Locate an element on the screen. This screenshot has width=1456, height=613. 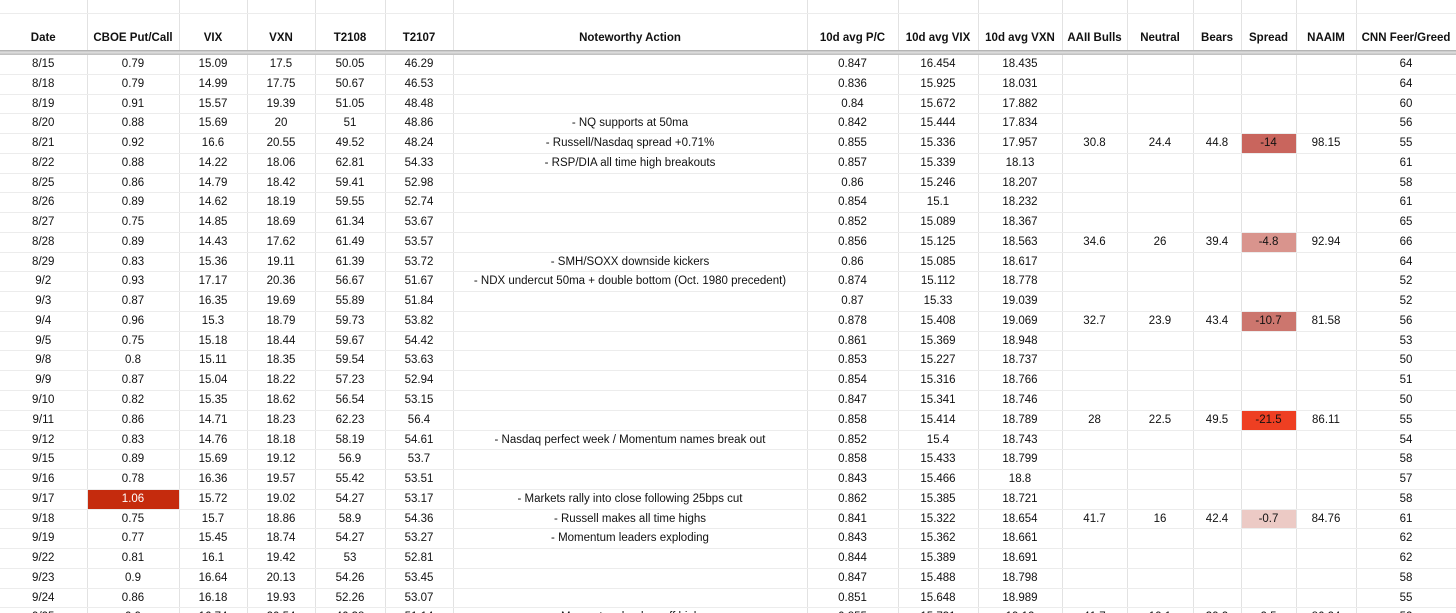
cell-vix: 15.7 is located at coordinates (213, 519).